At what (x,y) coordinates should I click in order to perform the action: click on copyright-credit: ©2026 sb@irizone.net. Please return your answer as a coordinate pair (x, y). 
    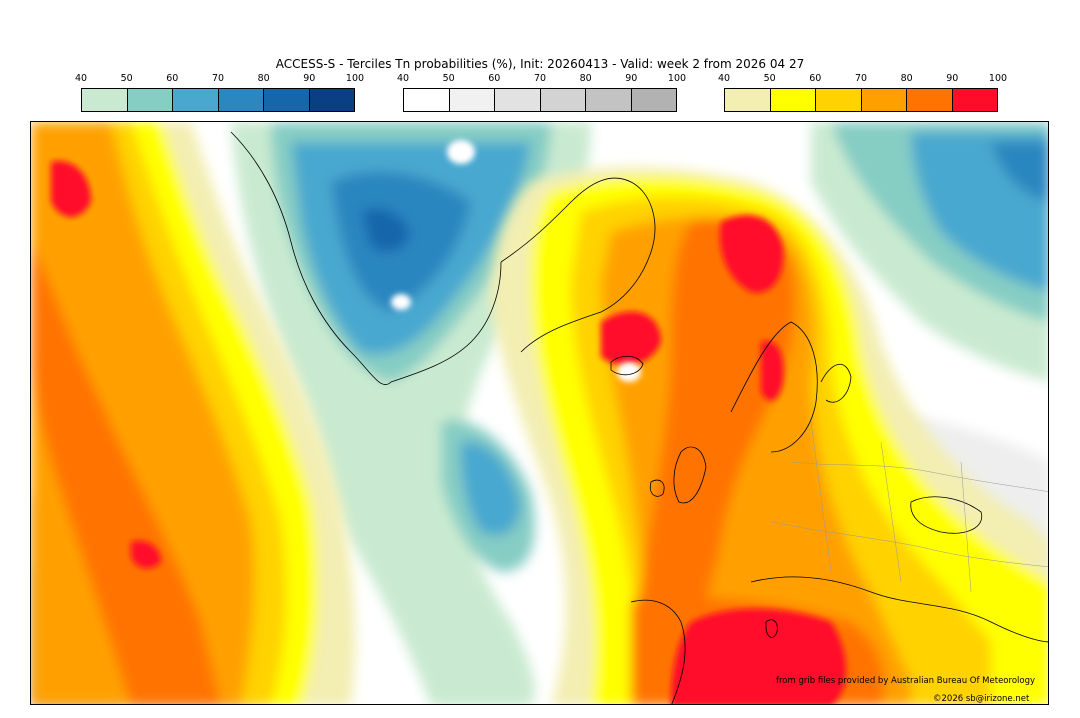
    Looking at the image, I should click on (981, 699).